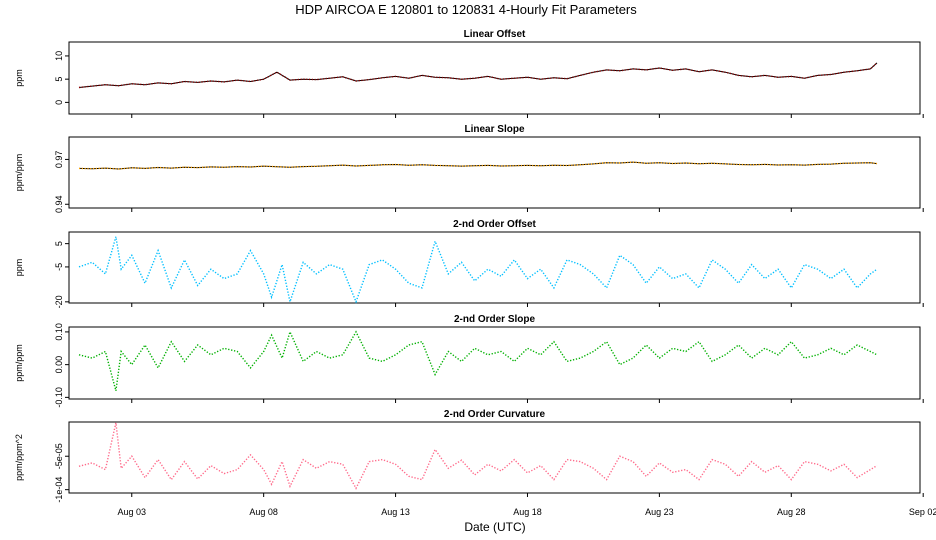  What do you see at coordinates (659, 512) in the screenshot?
I see `x-tick-label: Aug 23` at bounding box center [659, 512].